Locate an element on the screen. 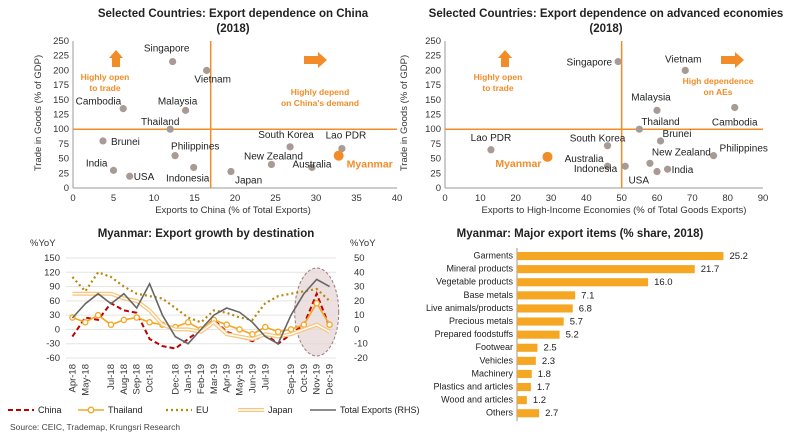 The width and height of the screenshot is (800, 436). x-tick-label: Oct-18 is located at coordinates (150, 378).